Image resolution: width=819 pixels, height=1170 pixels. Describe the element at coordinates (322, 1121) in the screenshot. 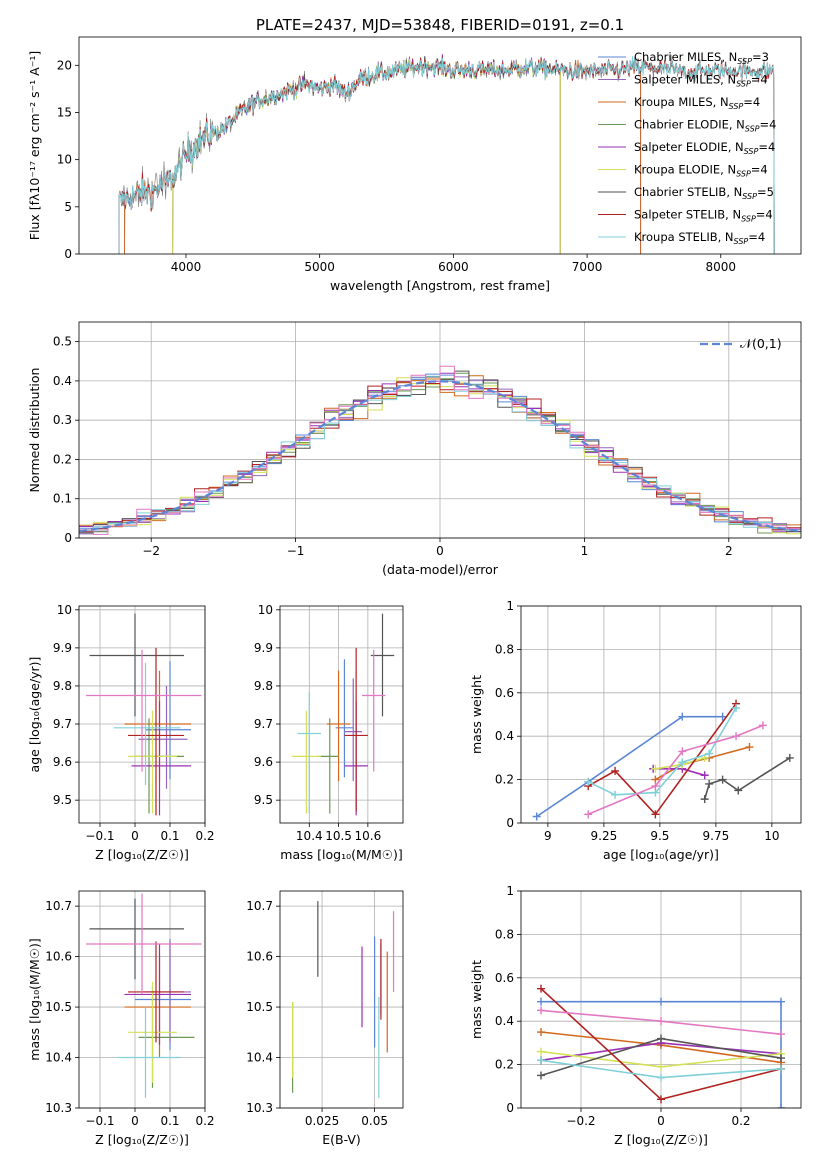

I see `x-tick-label: 0.025` at that location.